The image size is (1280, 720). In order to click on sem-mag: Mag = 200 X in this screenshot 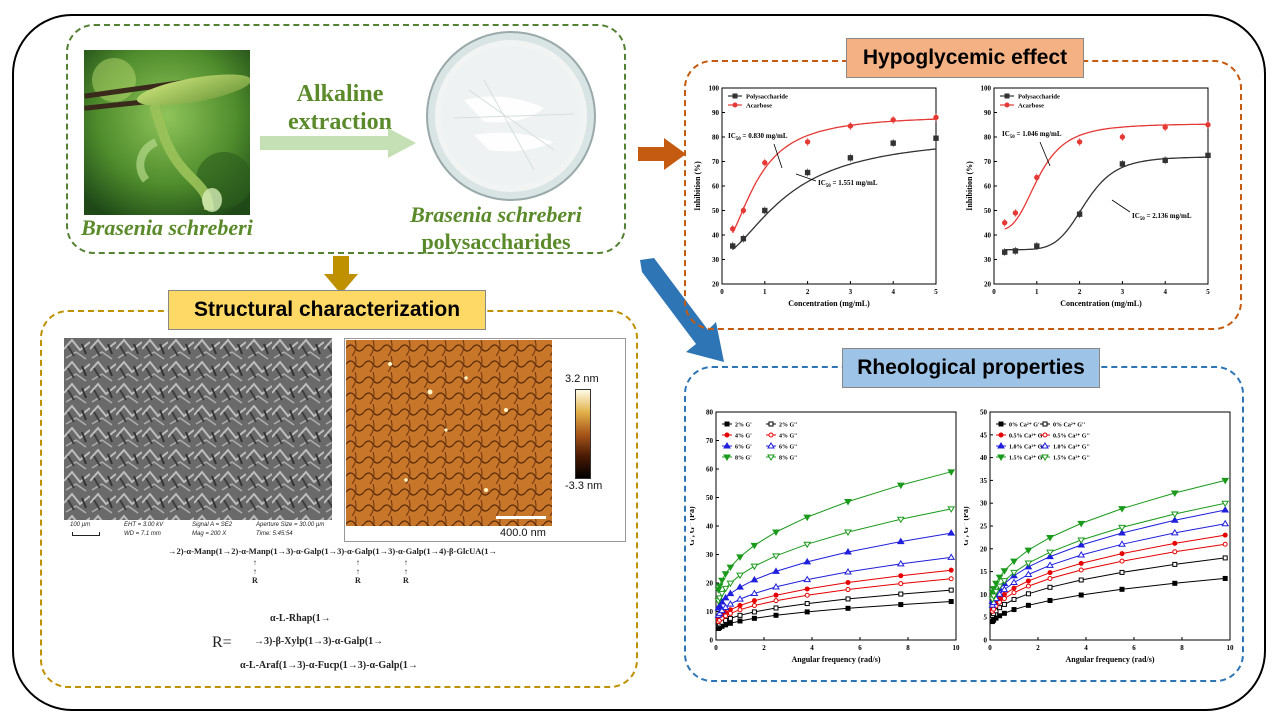, I will do `click(209, 534)`.